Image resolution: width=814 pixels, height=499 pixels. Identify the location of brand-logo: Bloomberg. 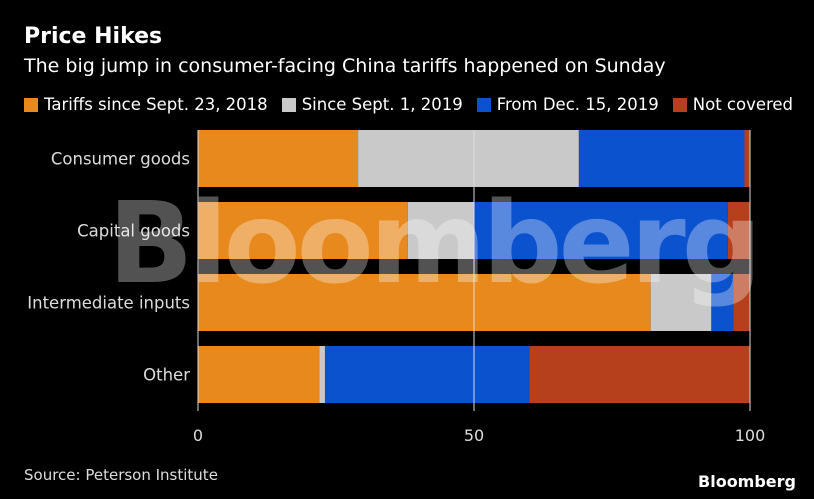
(747, 481).